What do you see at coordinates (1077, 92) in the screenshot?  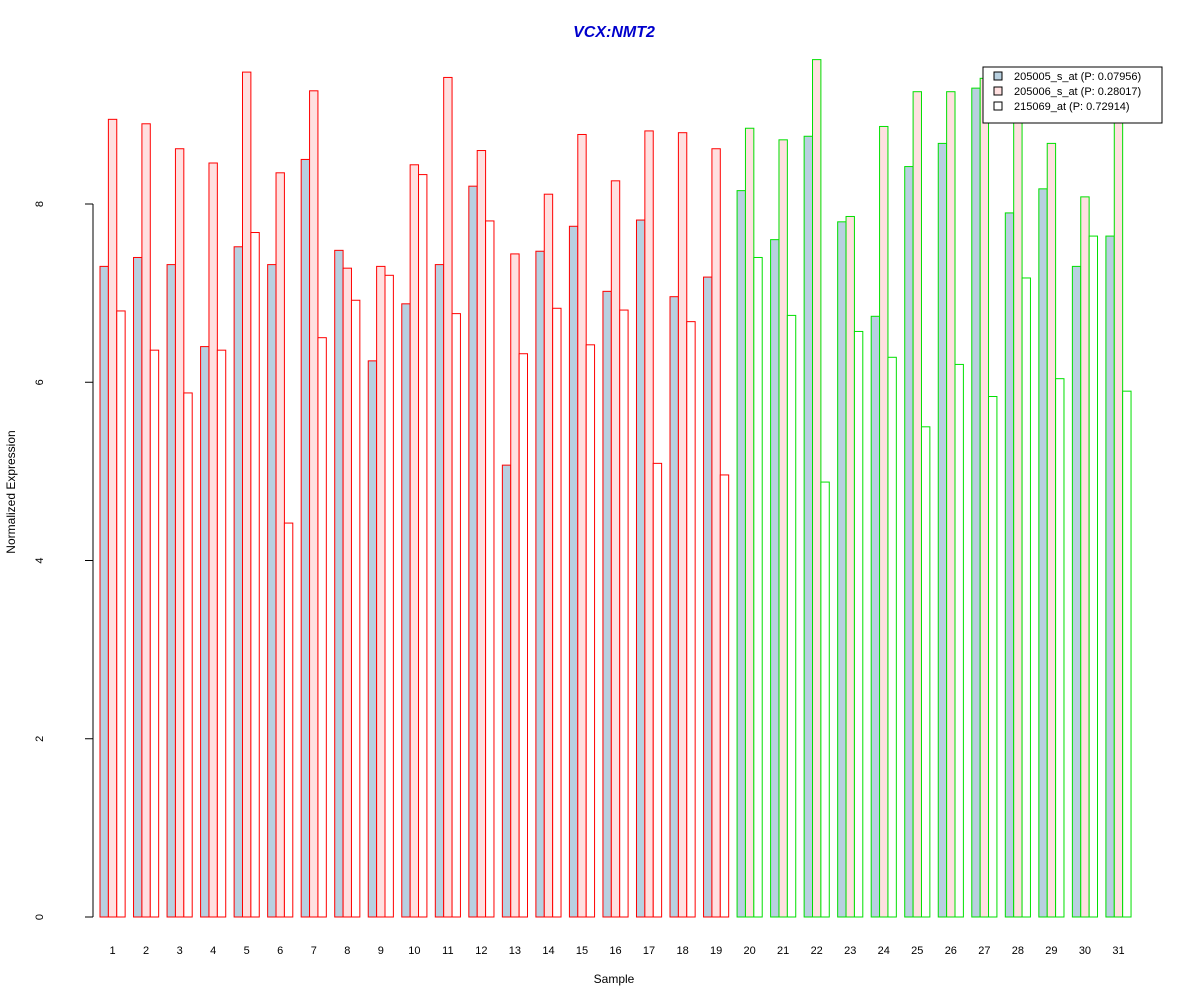 I see `legend-entry: 205006_s_at (P: 0.28017)` at bounding box center [1077, 92].